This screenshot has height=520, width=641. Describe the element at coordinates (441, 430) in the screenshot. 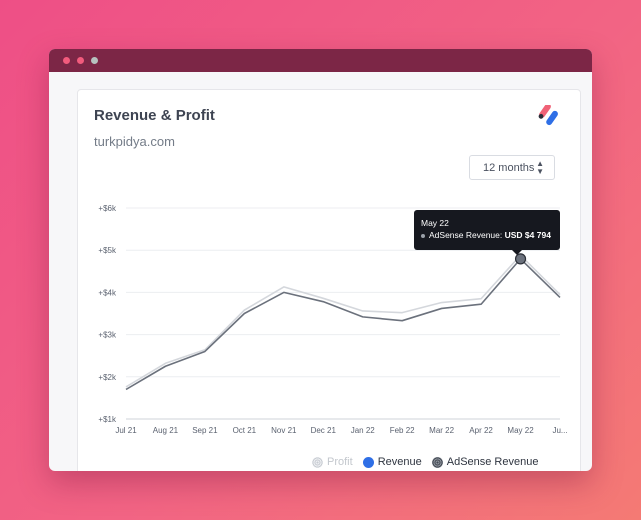

I see `x-tick-label: Mar 22` at that location.